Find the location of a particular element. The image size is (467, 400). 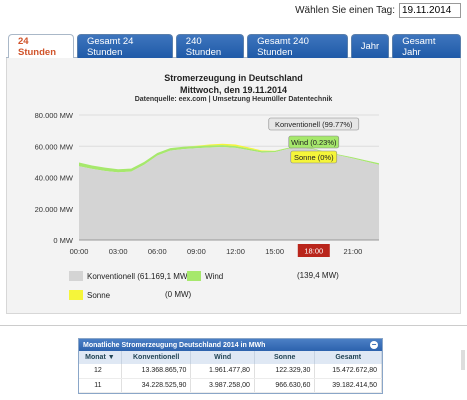

tooltip-sonne-box is located at coordinates (314, 157).